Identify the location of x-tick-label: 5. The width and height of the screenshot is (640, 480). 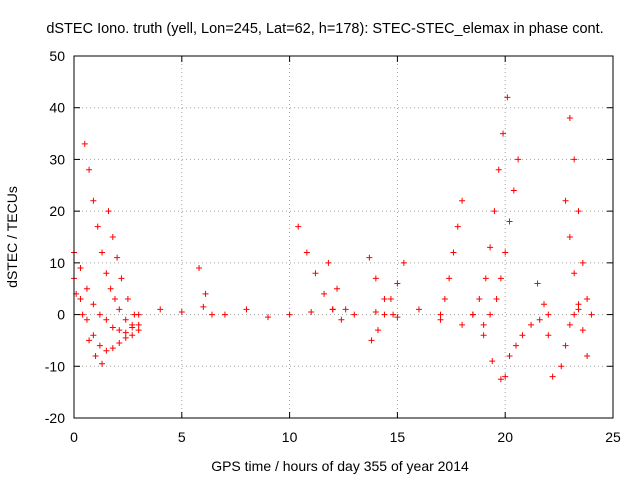
(182, 437).